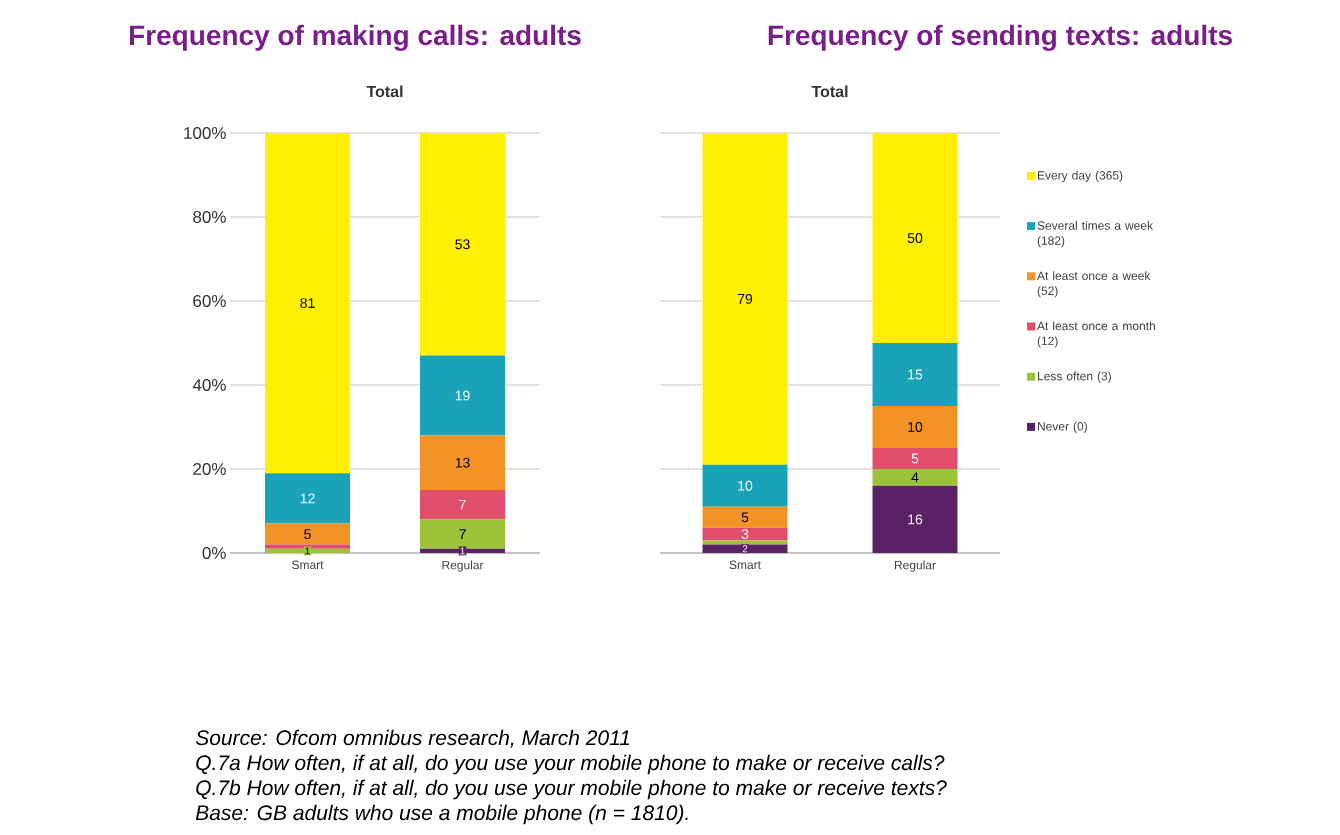 The image size is (1340, 835). What do you see at coordinates (209, 301) in the screenshot?
I see `y-tick-label: 60%` at bounding box center [209, 301].